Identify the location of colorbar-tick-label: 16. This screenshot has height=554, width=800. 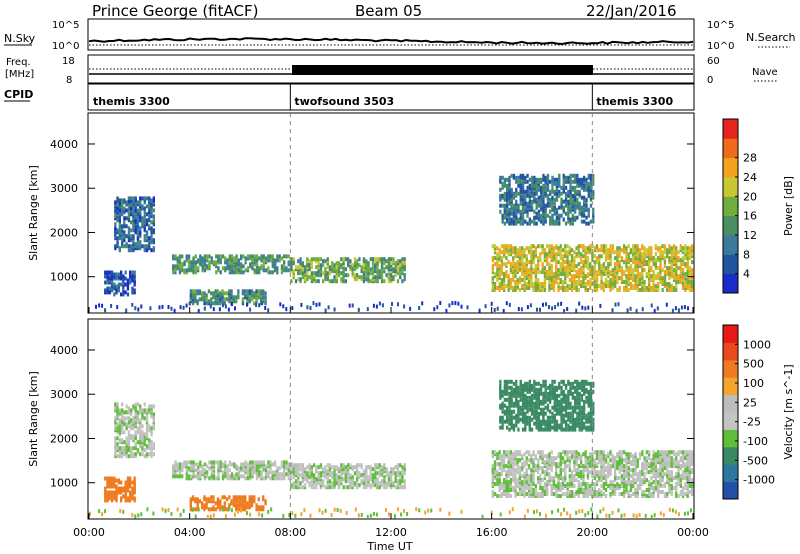
(750, 216).